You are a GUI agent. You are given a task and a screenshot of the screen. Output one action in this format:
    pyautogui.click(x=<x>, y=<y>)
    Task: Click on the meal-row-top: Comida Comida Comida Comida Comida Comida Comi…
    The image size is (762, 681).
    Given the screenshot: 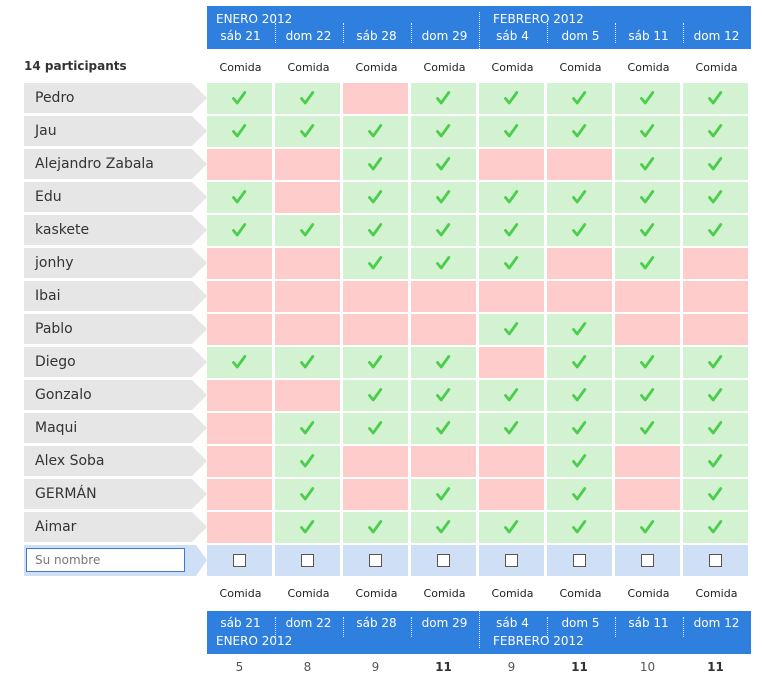 What is the action you would take?
    pyautogui.click(x=479, y=68)
    